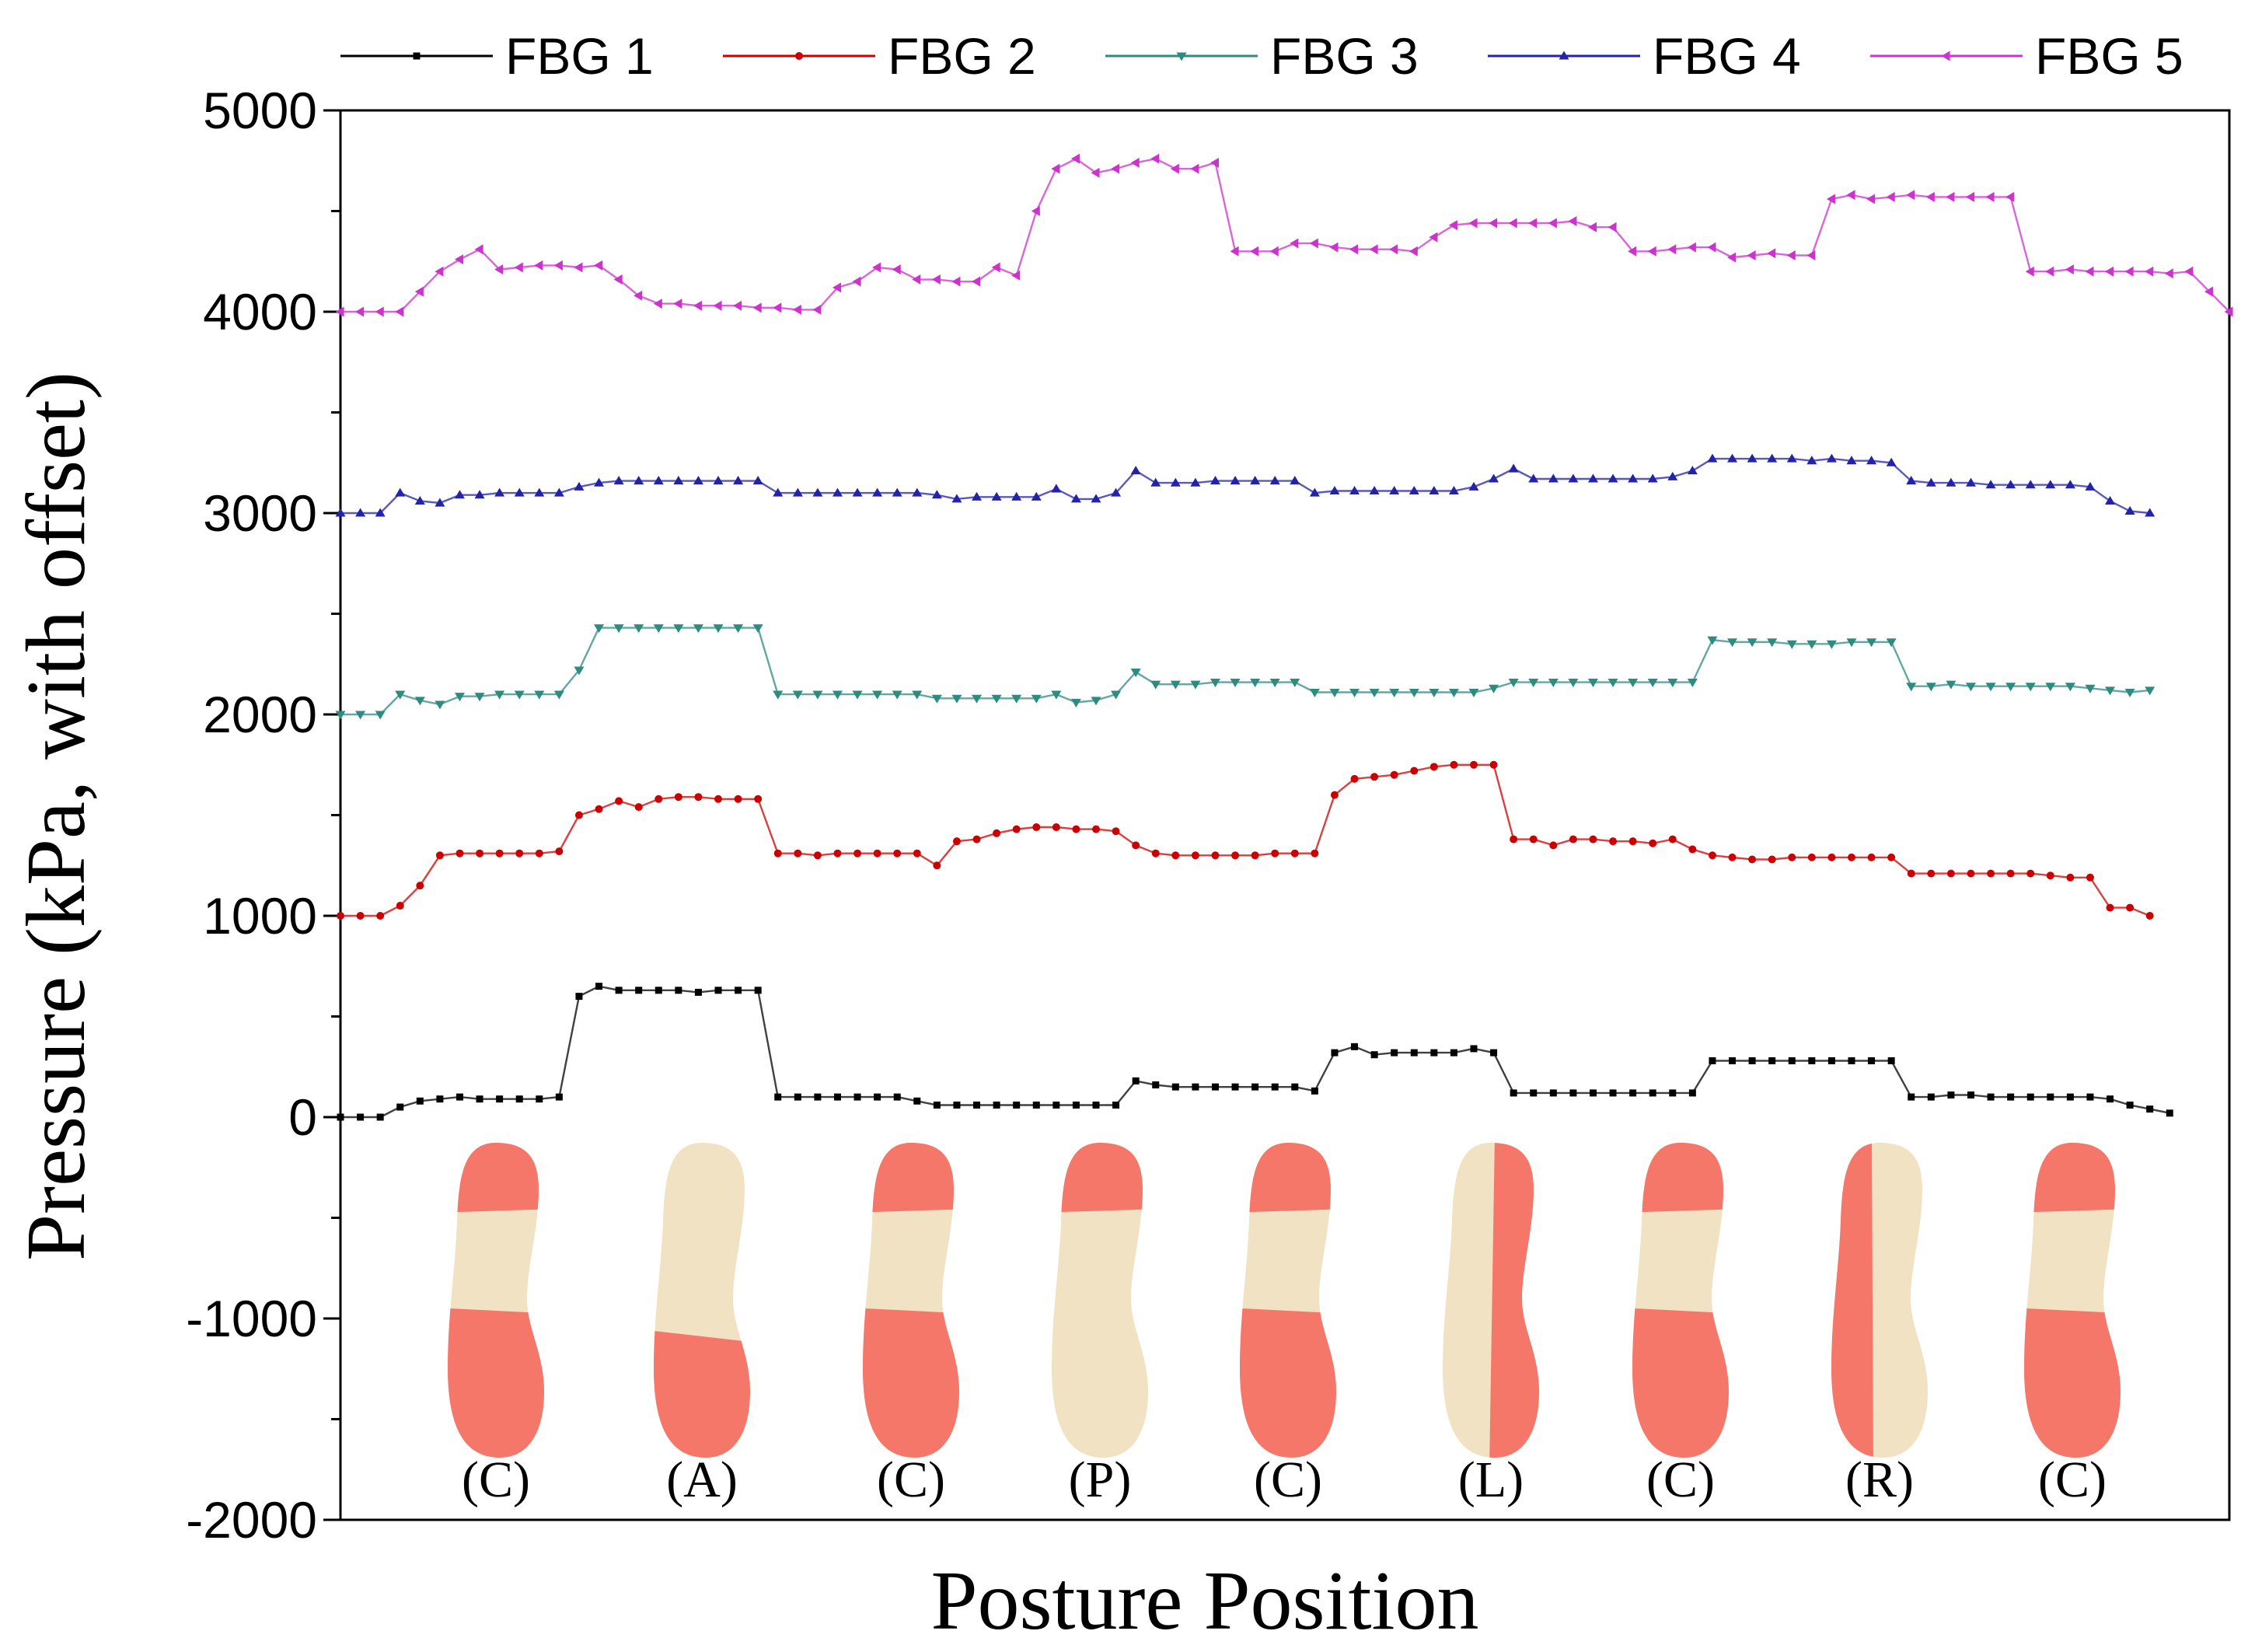  What do you see at coordinates (1285, 235) in the screenshot?
I see `series-line` at bounding box center [1285, 235].